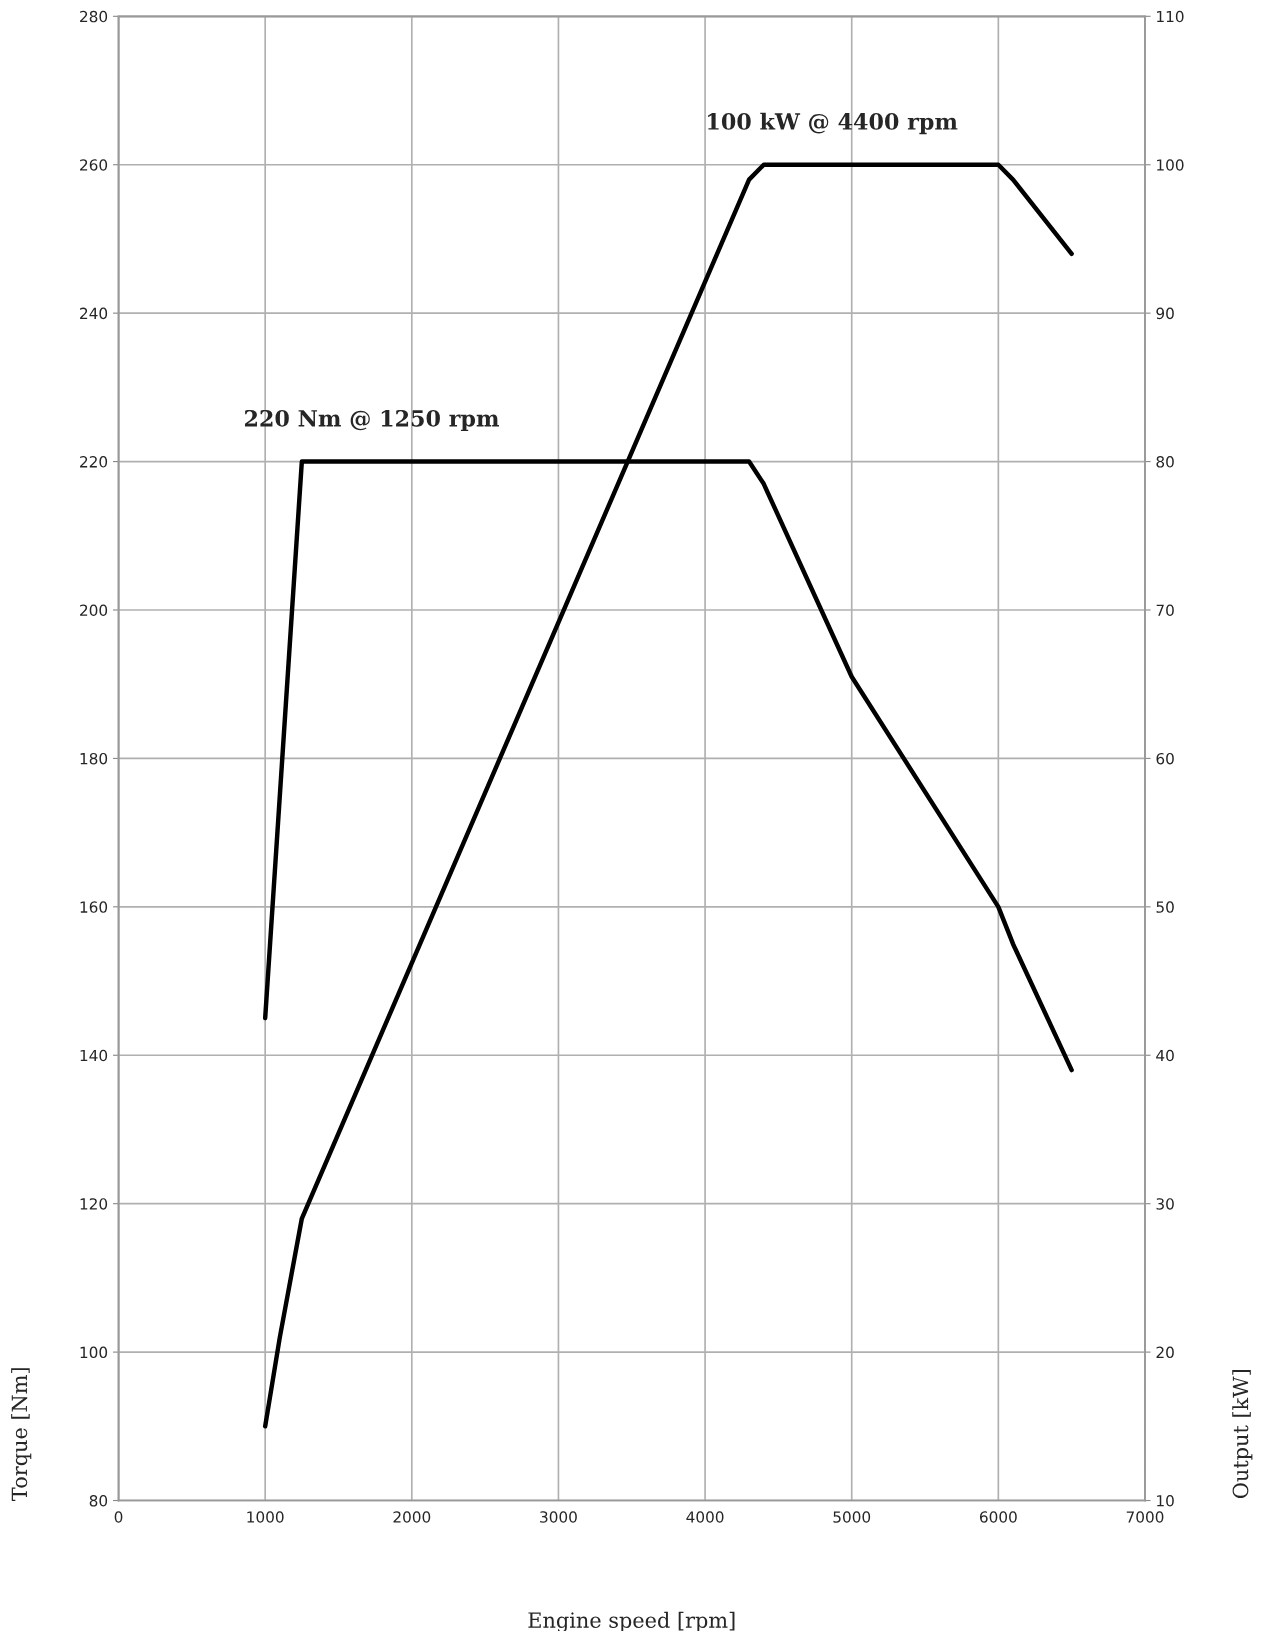 The width and height of the screenshot is (1261, 1631). What do you see at coordinates (1165, 313) in the screenshot?
I see `y2-tick-label: 90` at bounding box center [1165, 313].